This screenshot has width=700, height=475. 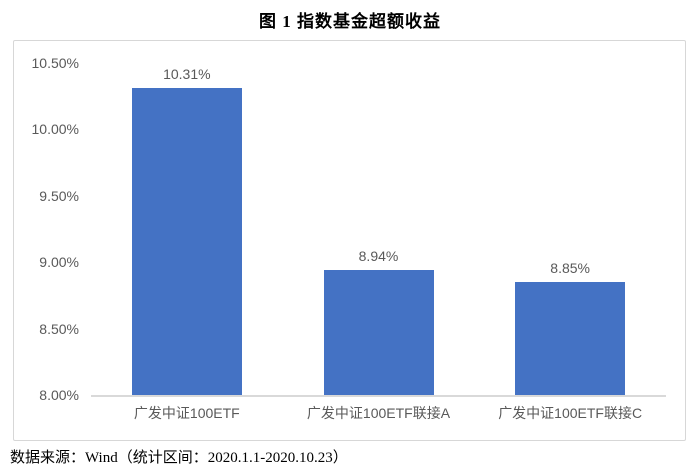 I want to click on chart-title: 图 1 指数基金超额收益, so click(x=350, y=21).